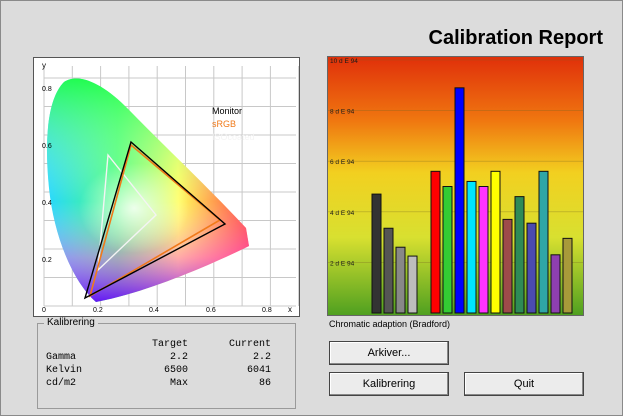 The width and height of the screenshot is (623, 416). What do you see at coordinates (342, 213) in the screenshot?
I see `bar-y-tick-label: 4 d E 94` at bounding box center [342, 213].